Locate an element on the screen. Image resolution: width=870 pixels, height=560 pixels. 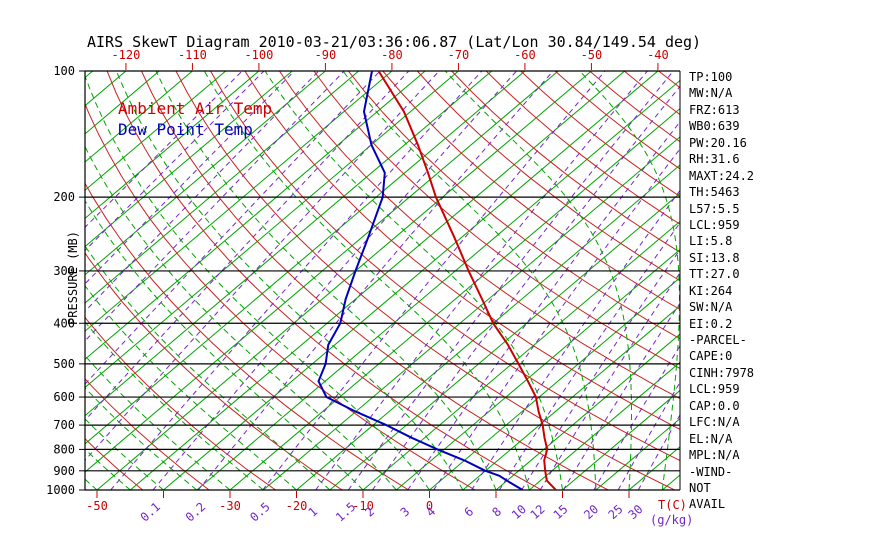
stat-line: MPL:N/A is located at coordinates (714, 455).